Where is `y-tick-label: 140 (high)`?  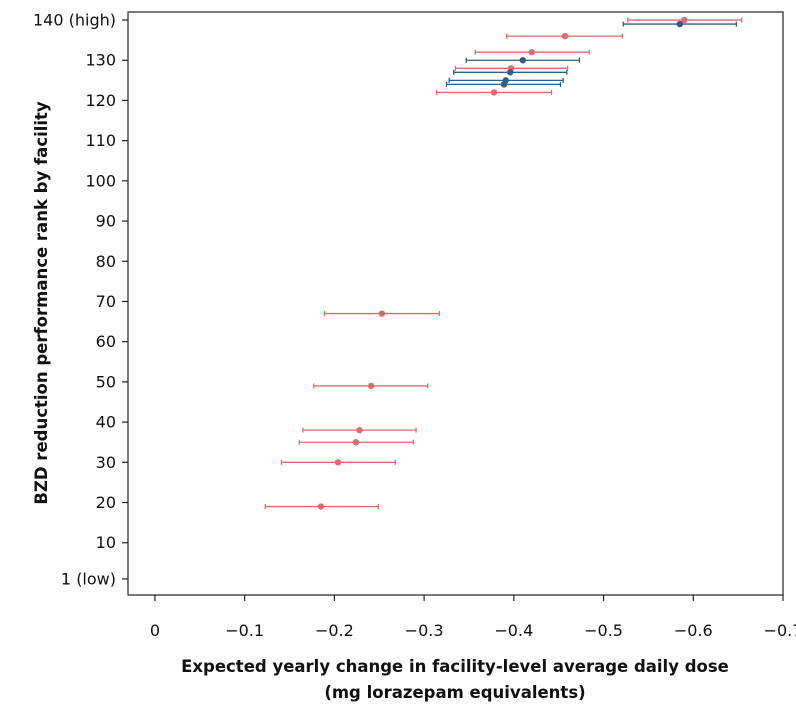
y-tick-label: 140 (high) is located at coordinates (74, 20).